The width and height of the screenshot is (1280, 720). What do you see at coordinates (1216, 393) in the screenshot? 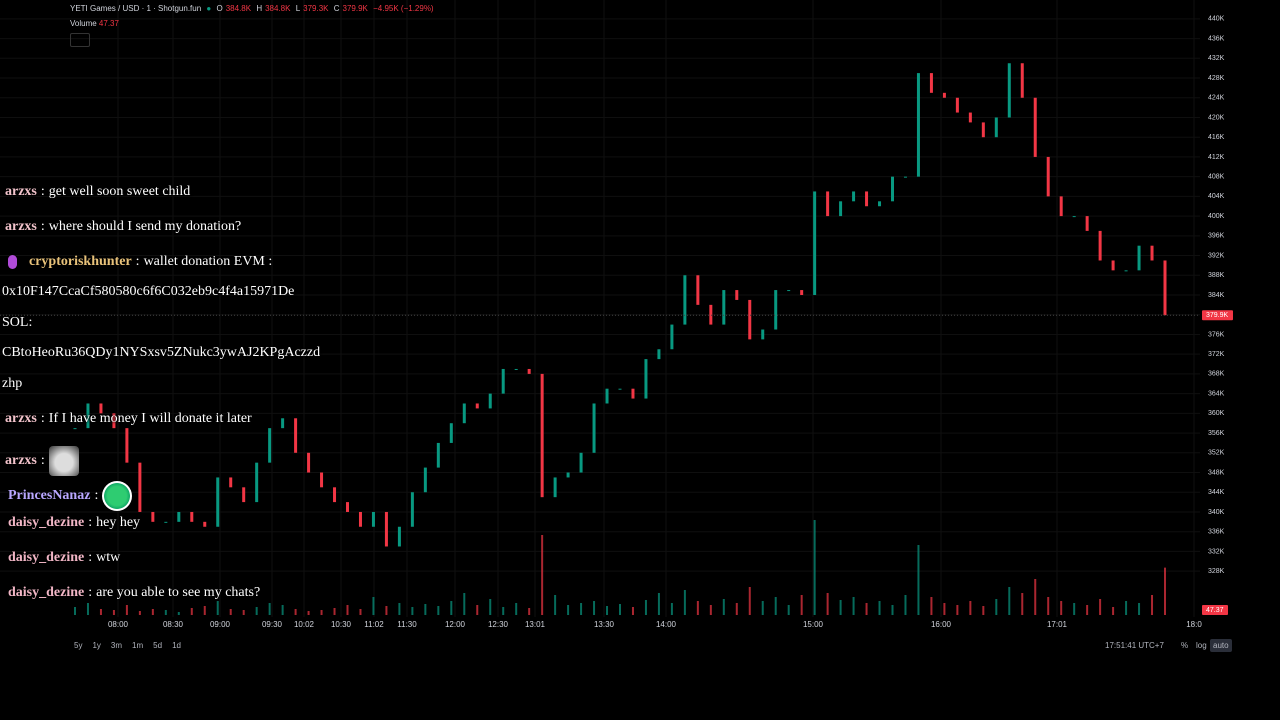
I see `y-tick-label: 364K` at bounding box center [1216, 393].